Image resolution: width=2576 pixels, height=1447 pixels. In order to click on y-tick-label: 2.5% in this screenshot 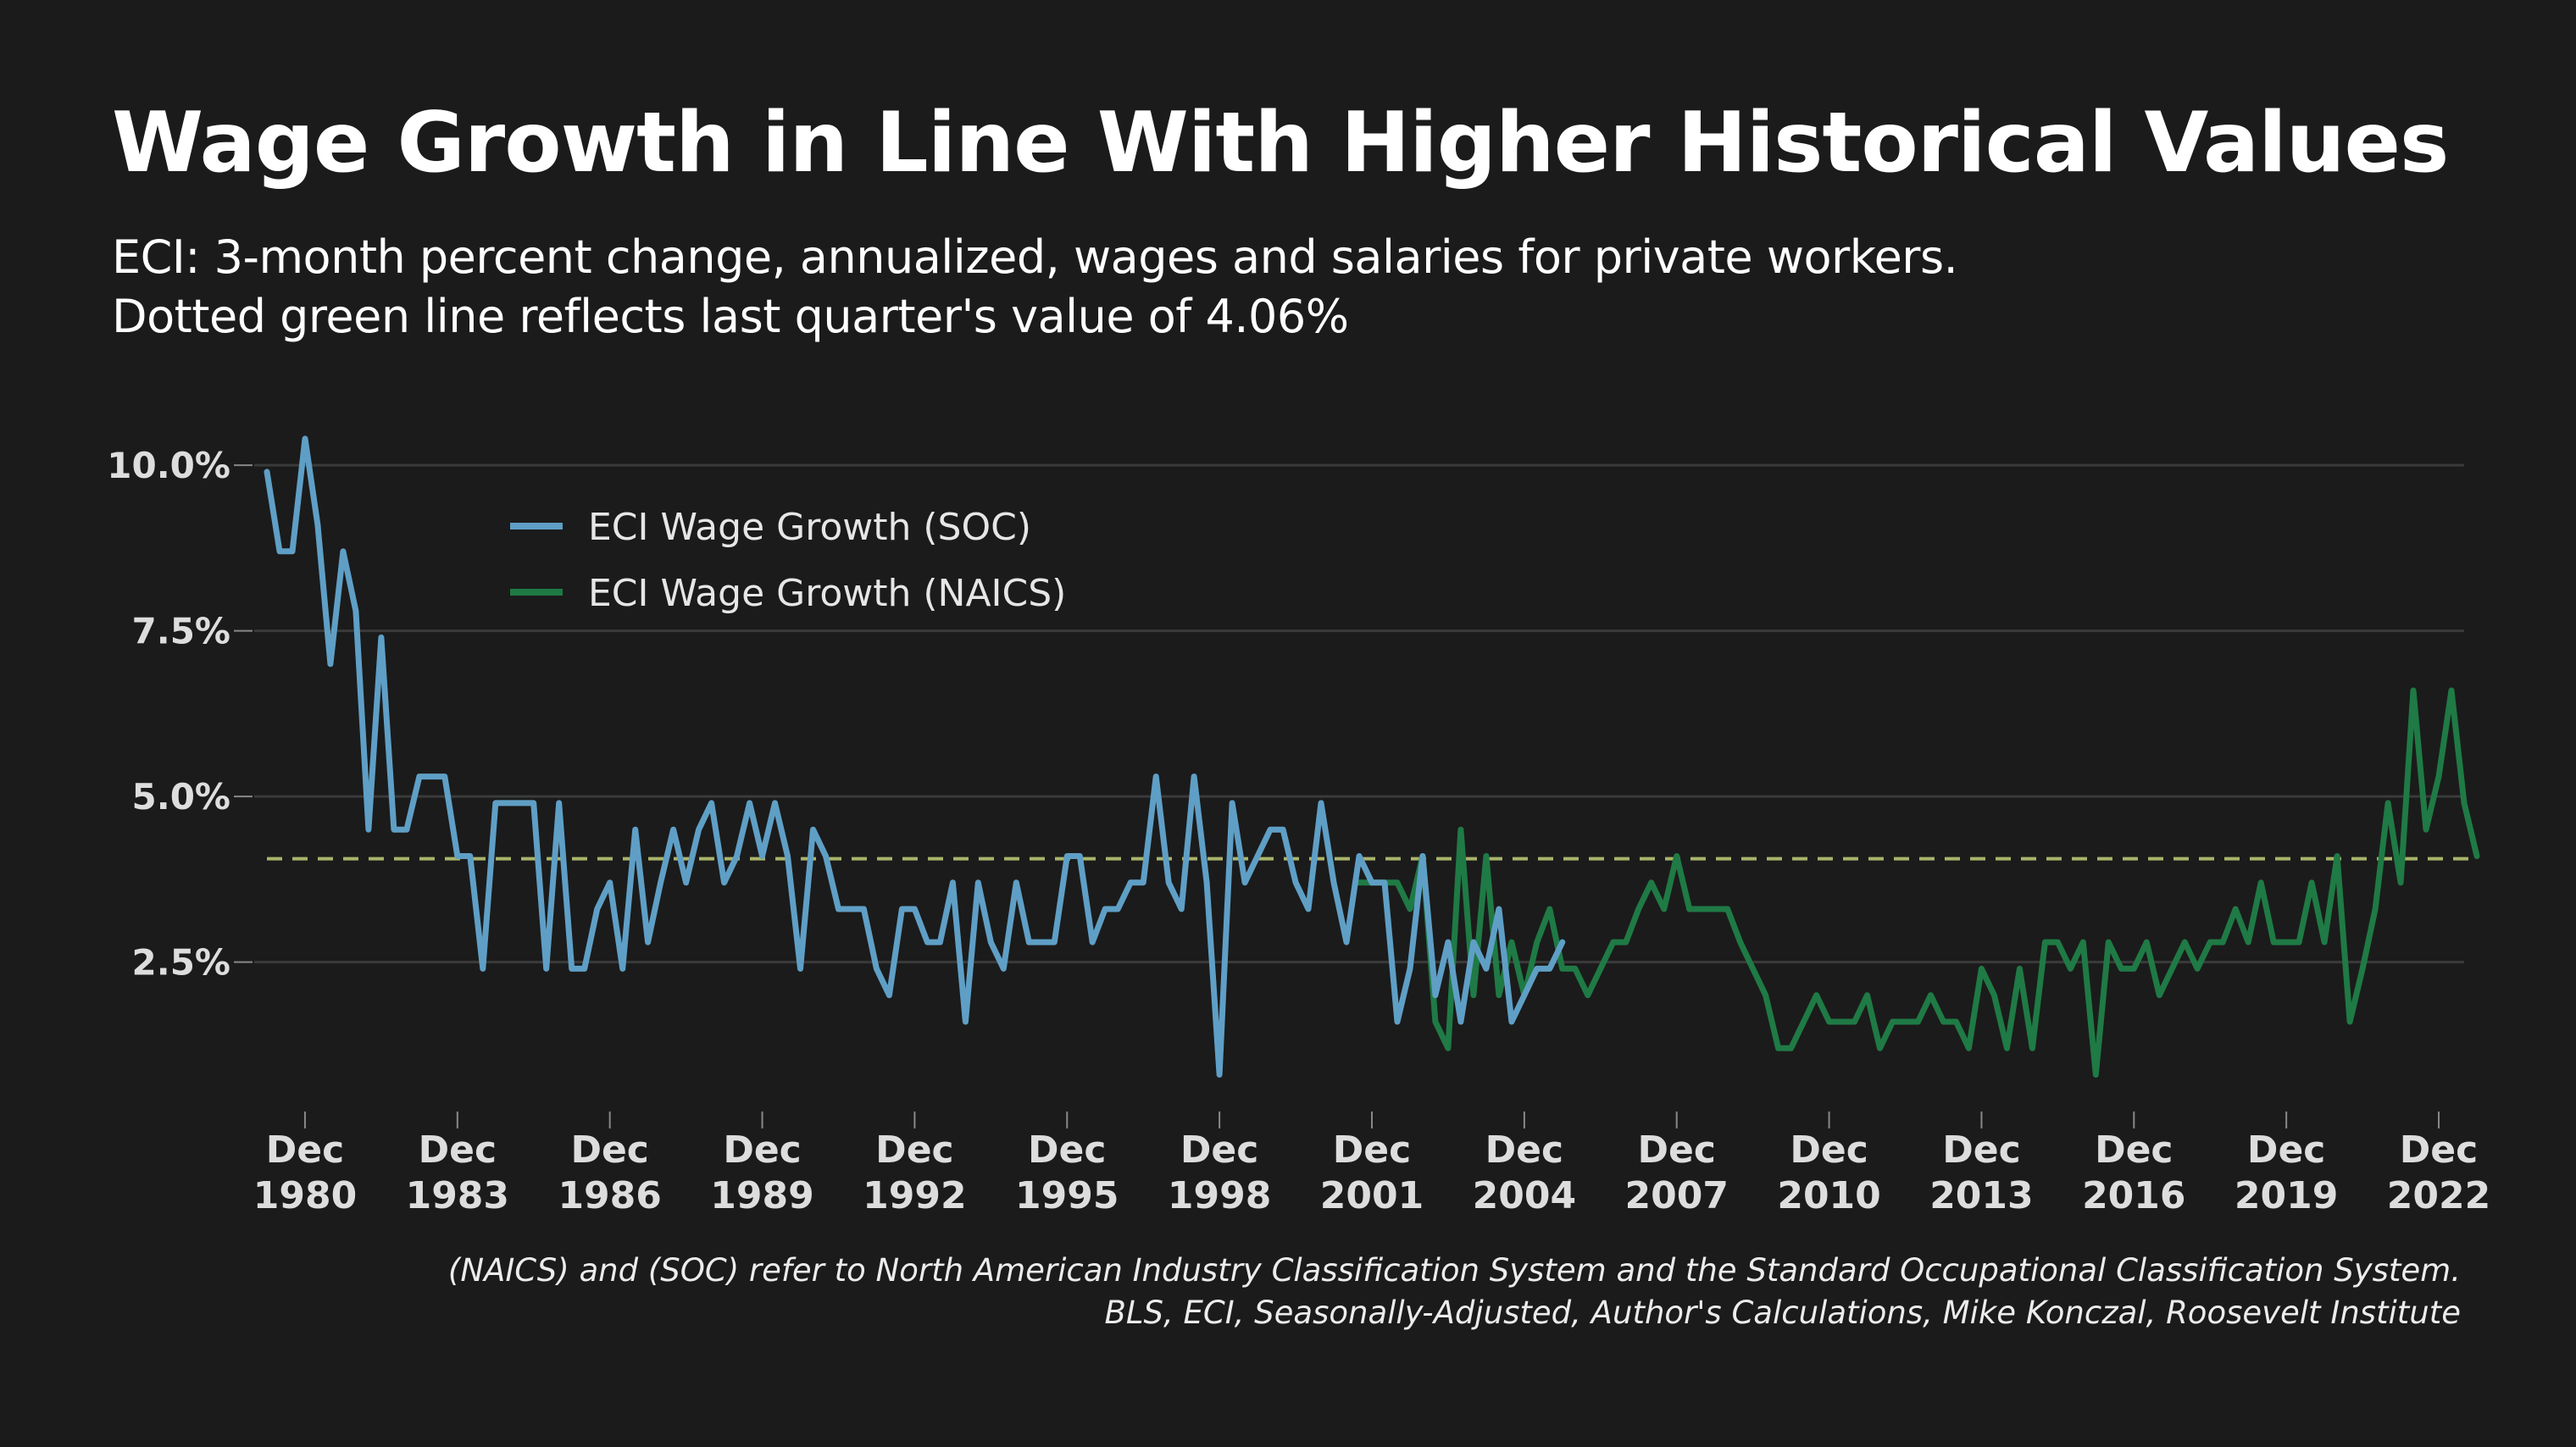, I will do `click(181, 963)`.